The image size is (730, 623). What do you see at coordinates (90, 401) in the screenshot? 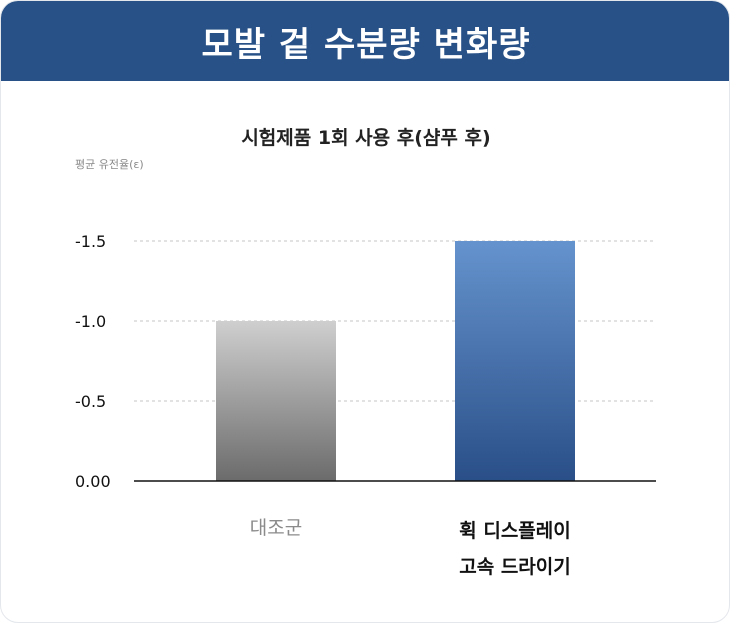
I see `y-tick-label: -0.5` at bounding box center [90, 401].